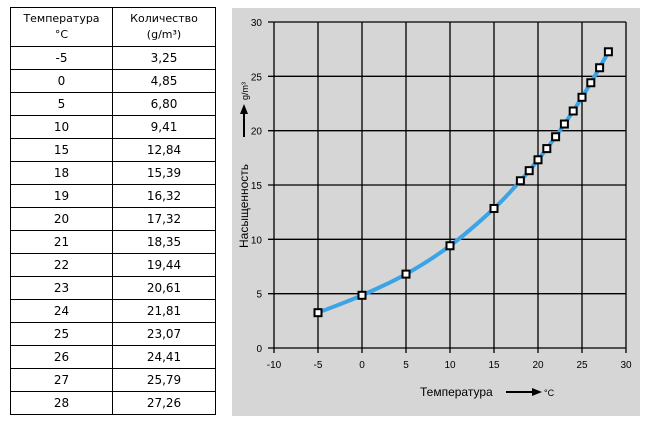 The width and height of the screenshot is (656, 427). Describe the element at coordinates (318, 365) in the screenshot. I see `x-tick-label: -5` at that location.